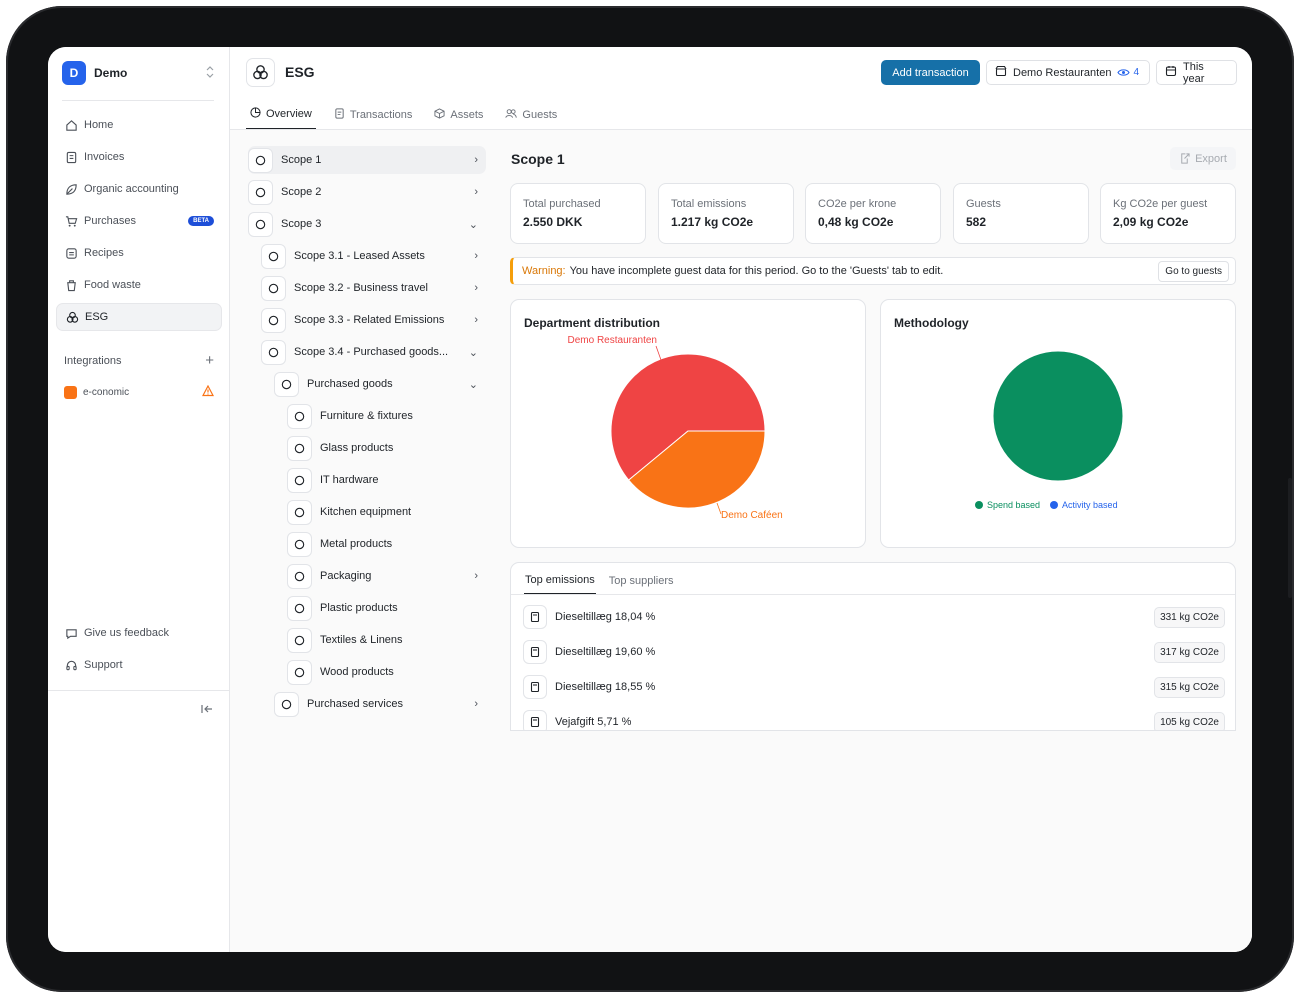  I want to click on sidebar-item-purchases: Purchases BETA, so click(139, 221).